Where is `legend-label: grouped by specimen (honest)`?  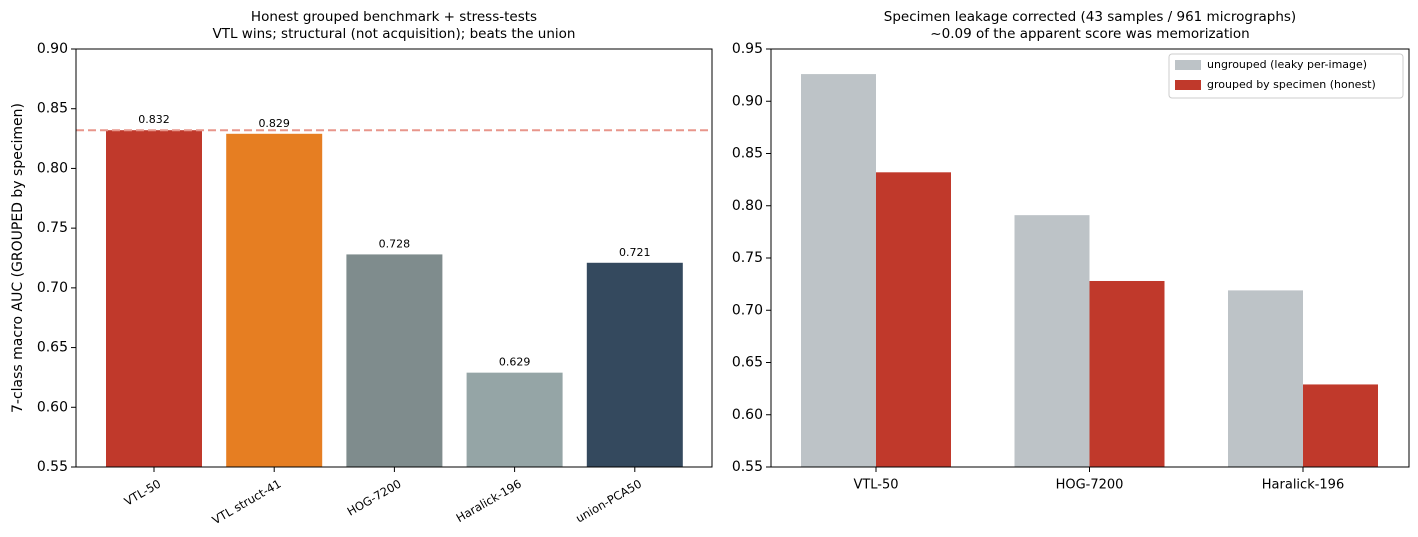 legend-label: grouped by specimen (honest) is located at coordinates (1291, 84).